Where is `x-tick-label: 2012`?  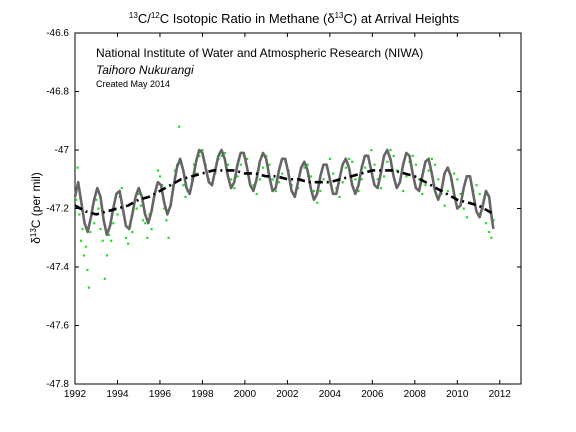
x-tick-label: 2012 is located at coordinates (500, 394).